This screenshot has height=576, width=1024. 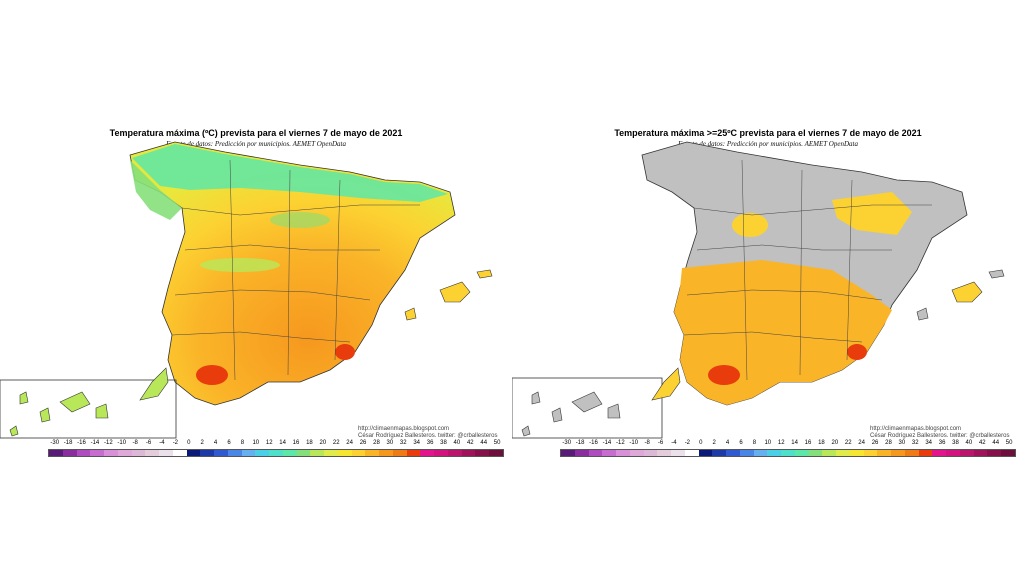 I want to click on legend-tick-label: 12, so click(x=269, y=443).